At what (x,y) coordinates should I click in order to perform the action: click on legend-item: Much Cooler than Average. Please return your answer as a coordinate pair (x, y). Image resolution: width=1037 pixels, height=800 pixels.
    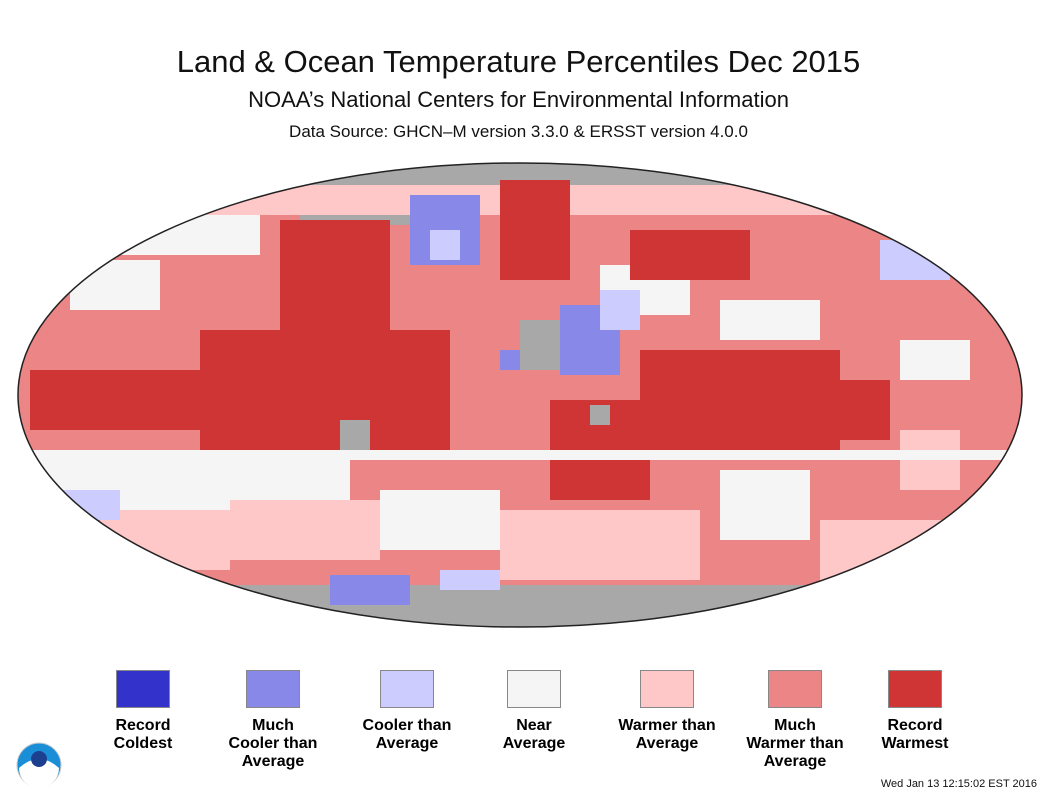
    Looking at the image, I should click on (273, 720).